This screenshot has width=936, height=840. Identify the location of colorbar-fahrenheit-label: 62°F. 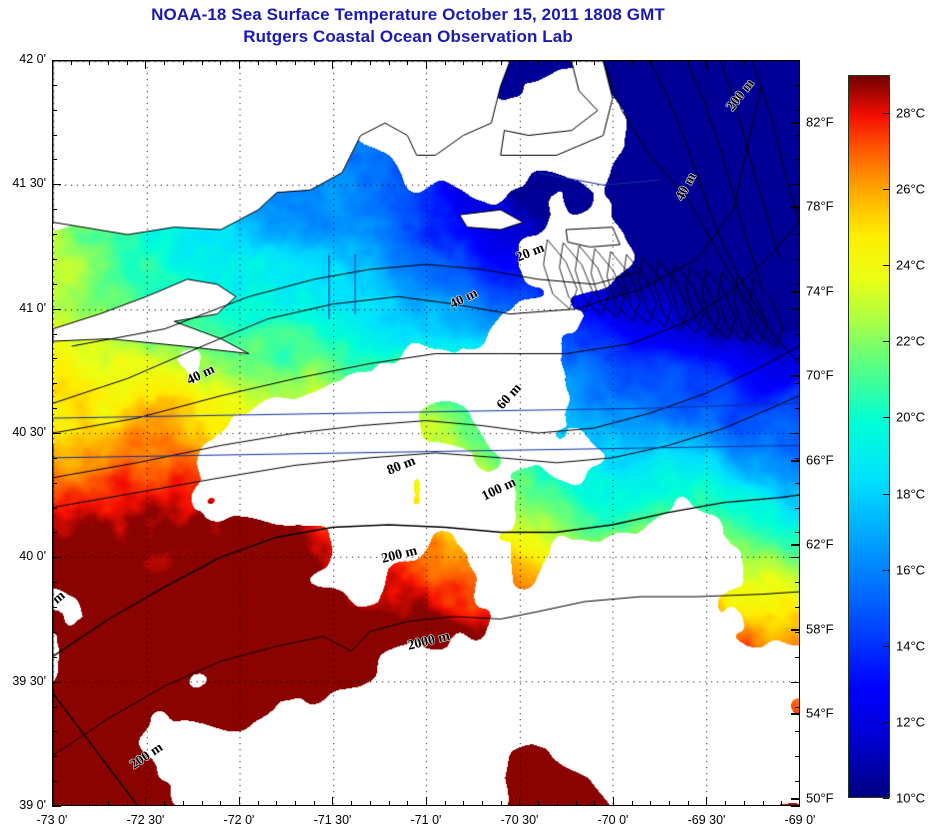
(820, 544).